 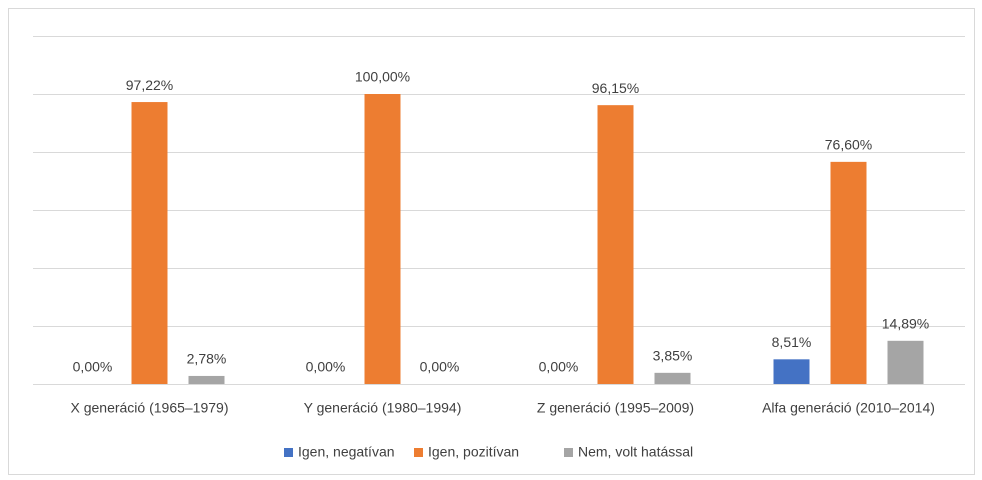 What do you see at coordinates (848, 408) in the screenshot?
I see `x-tick-label: Alfa generáció (2010–2014)` at bounding box center [848, 408].